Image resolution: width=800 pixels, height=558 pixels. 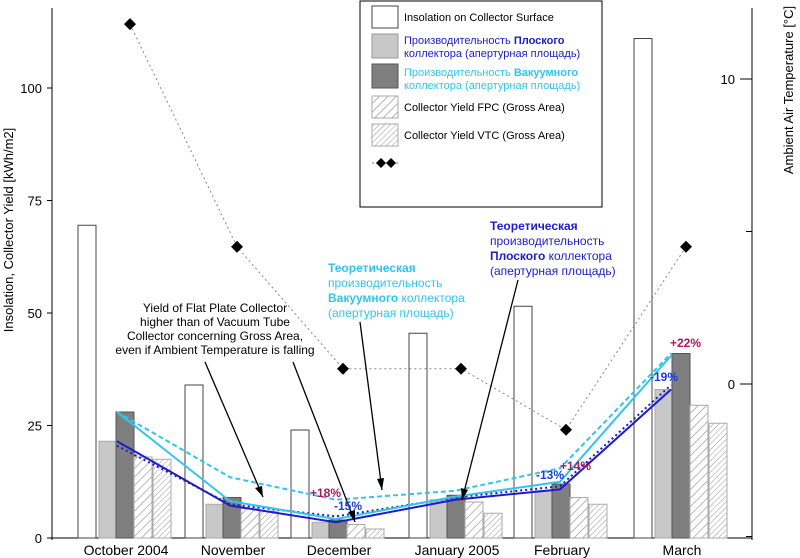 What do you see at coordinates (363, 298) in the screenshot?
I see `vtc-theory-bold: Вакуумного` at bounding box center [363, 298].